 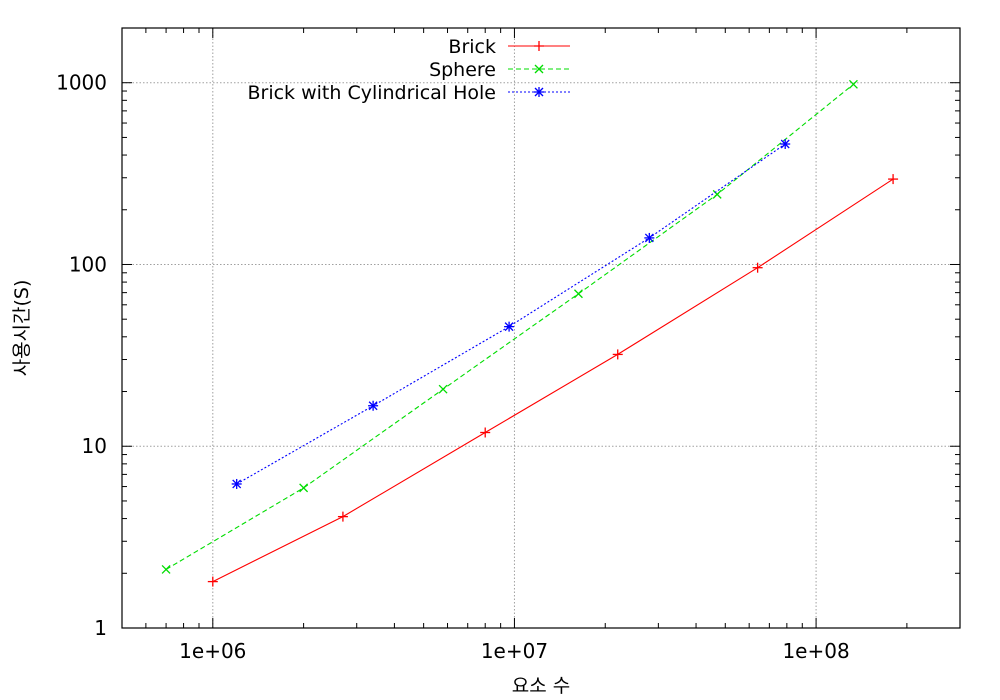 I want to click on x-tick-label: 1e+06, so click(x=212, y=651).